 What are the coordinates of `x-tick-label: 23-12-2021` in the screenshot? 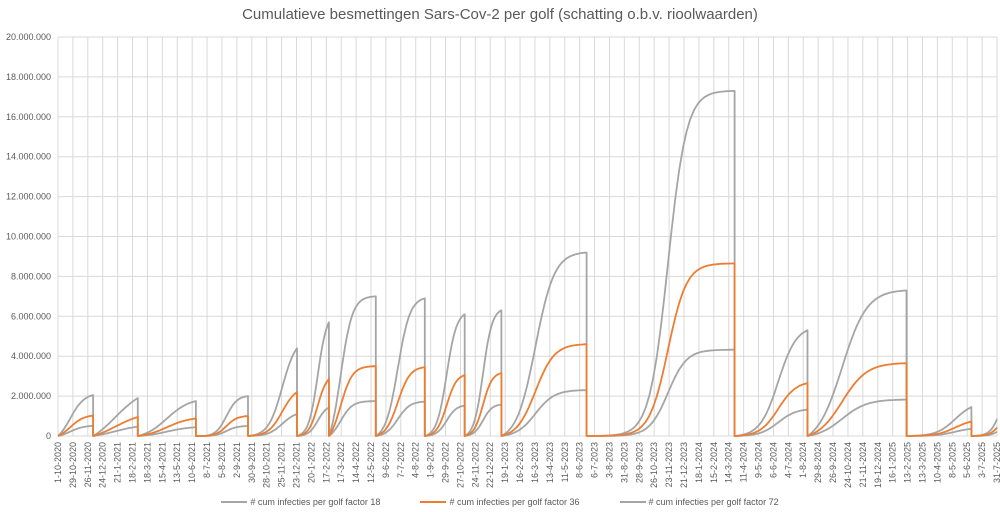 It's located at (296, 465).